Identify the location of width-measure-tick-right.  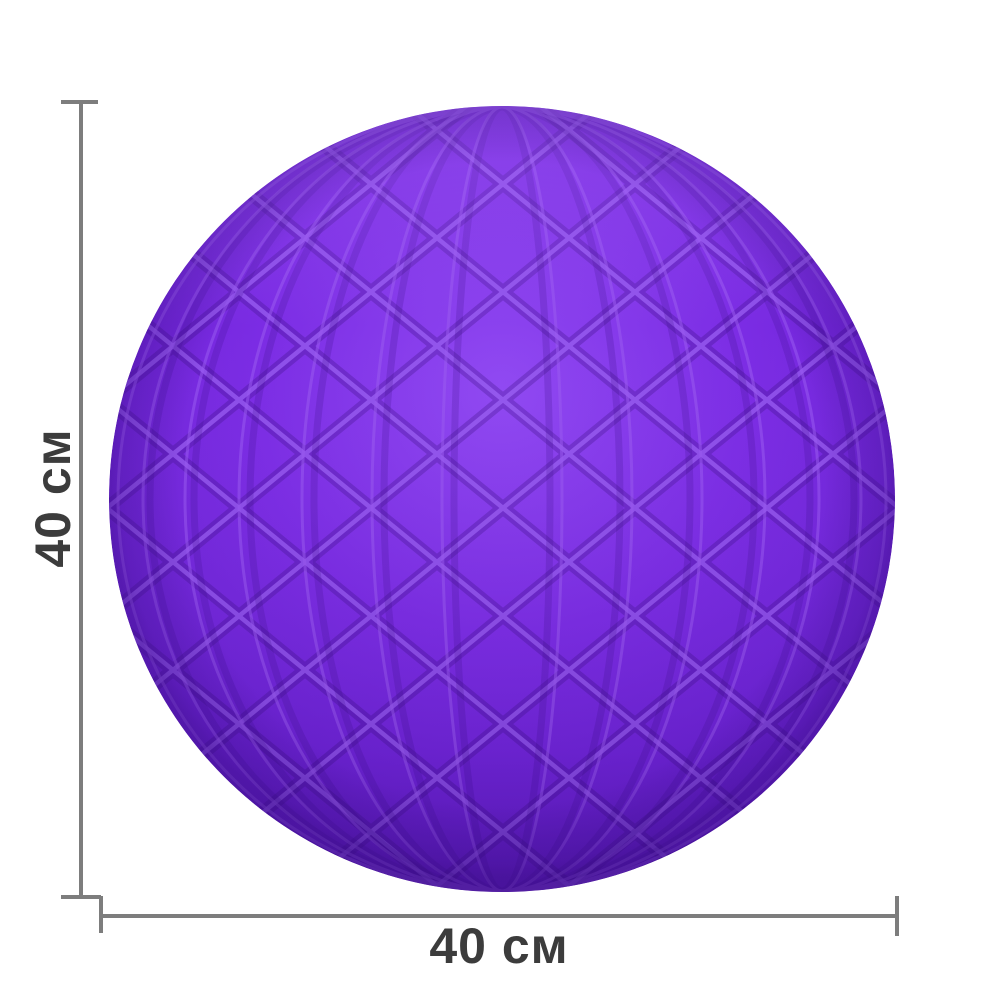
(897, 916).